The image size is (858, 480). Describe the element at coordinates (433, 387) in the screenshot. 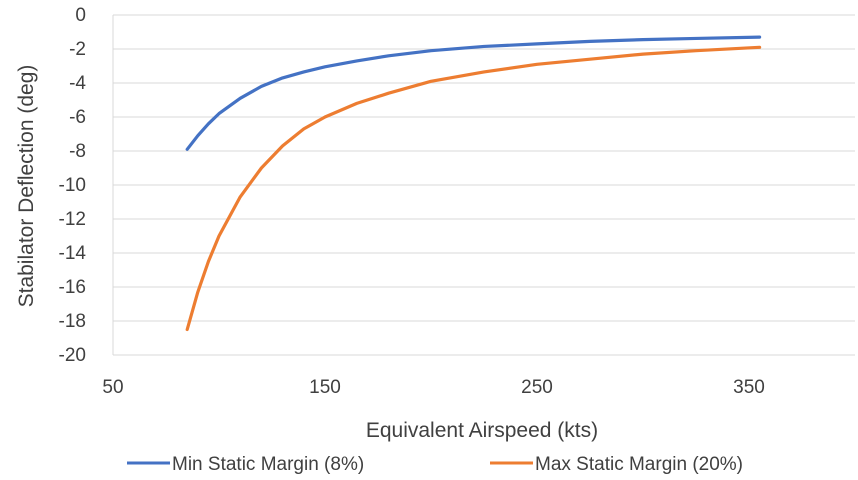

I see `x-axis-ticks: 50 150 250 350` at that location.